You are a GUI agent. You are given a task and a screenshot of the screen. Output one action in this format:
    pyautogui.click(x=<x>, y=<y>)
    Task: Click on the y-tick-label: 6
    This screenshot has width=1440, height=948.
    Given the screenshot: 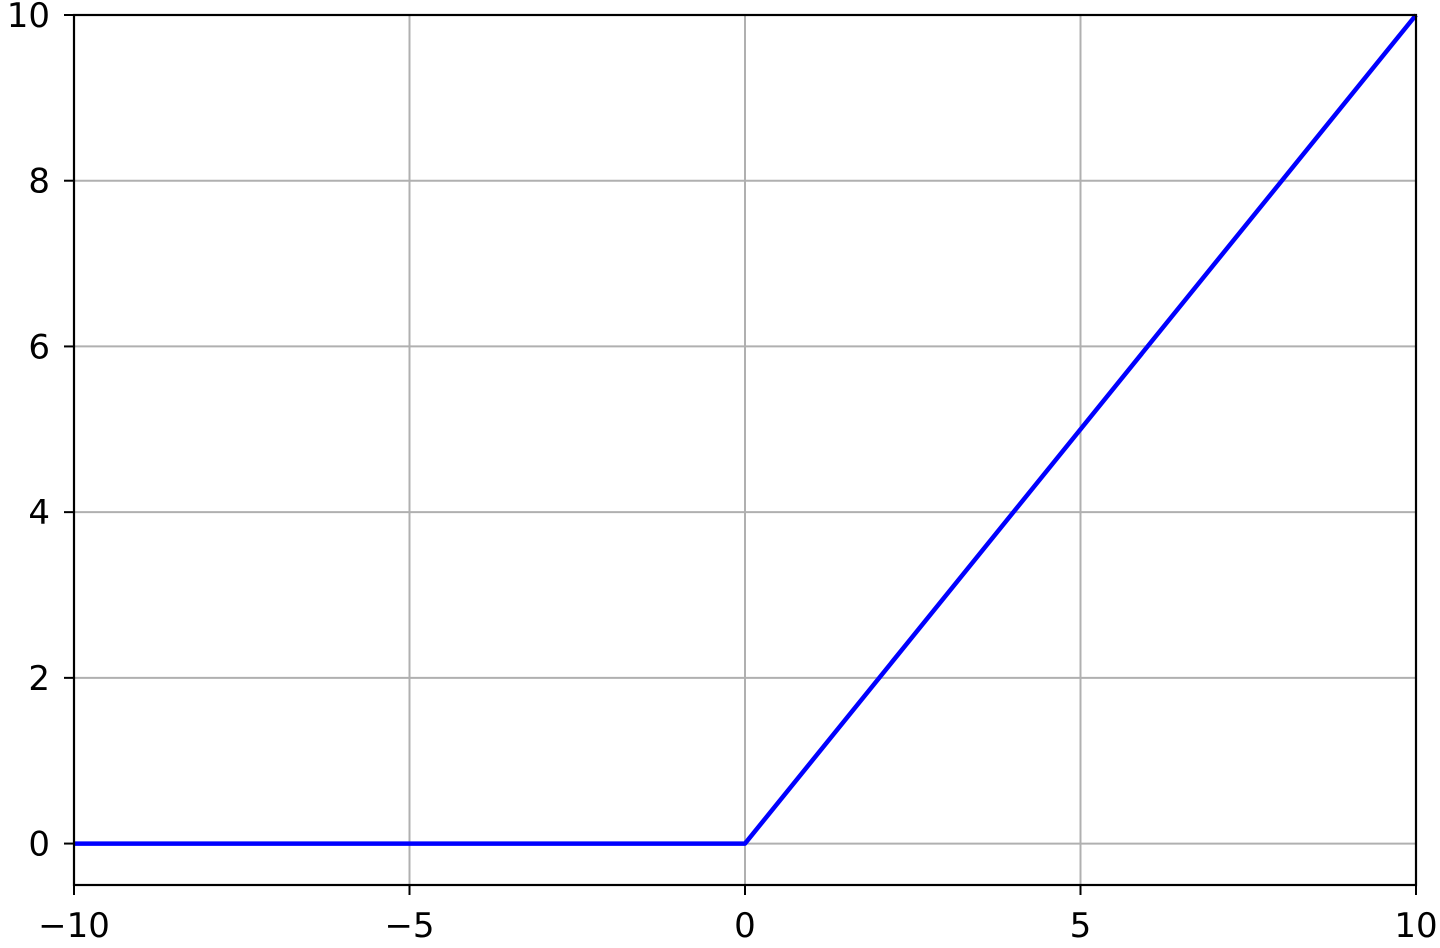 What is the action you would take?
    pyautogui.click(x=39, y=347)
    